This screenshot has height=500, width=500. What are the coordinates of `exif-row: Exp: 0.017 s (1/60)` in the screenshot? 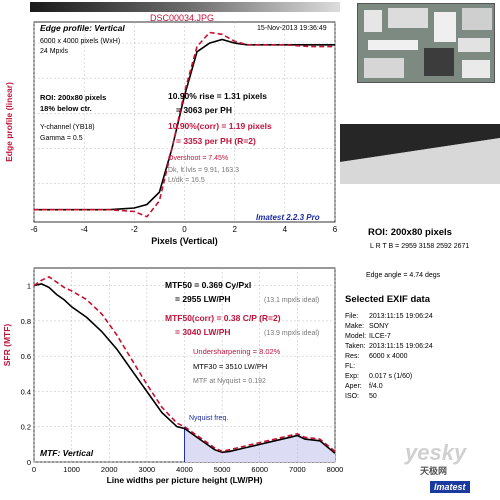 It's located at (378, 376).